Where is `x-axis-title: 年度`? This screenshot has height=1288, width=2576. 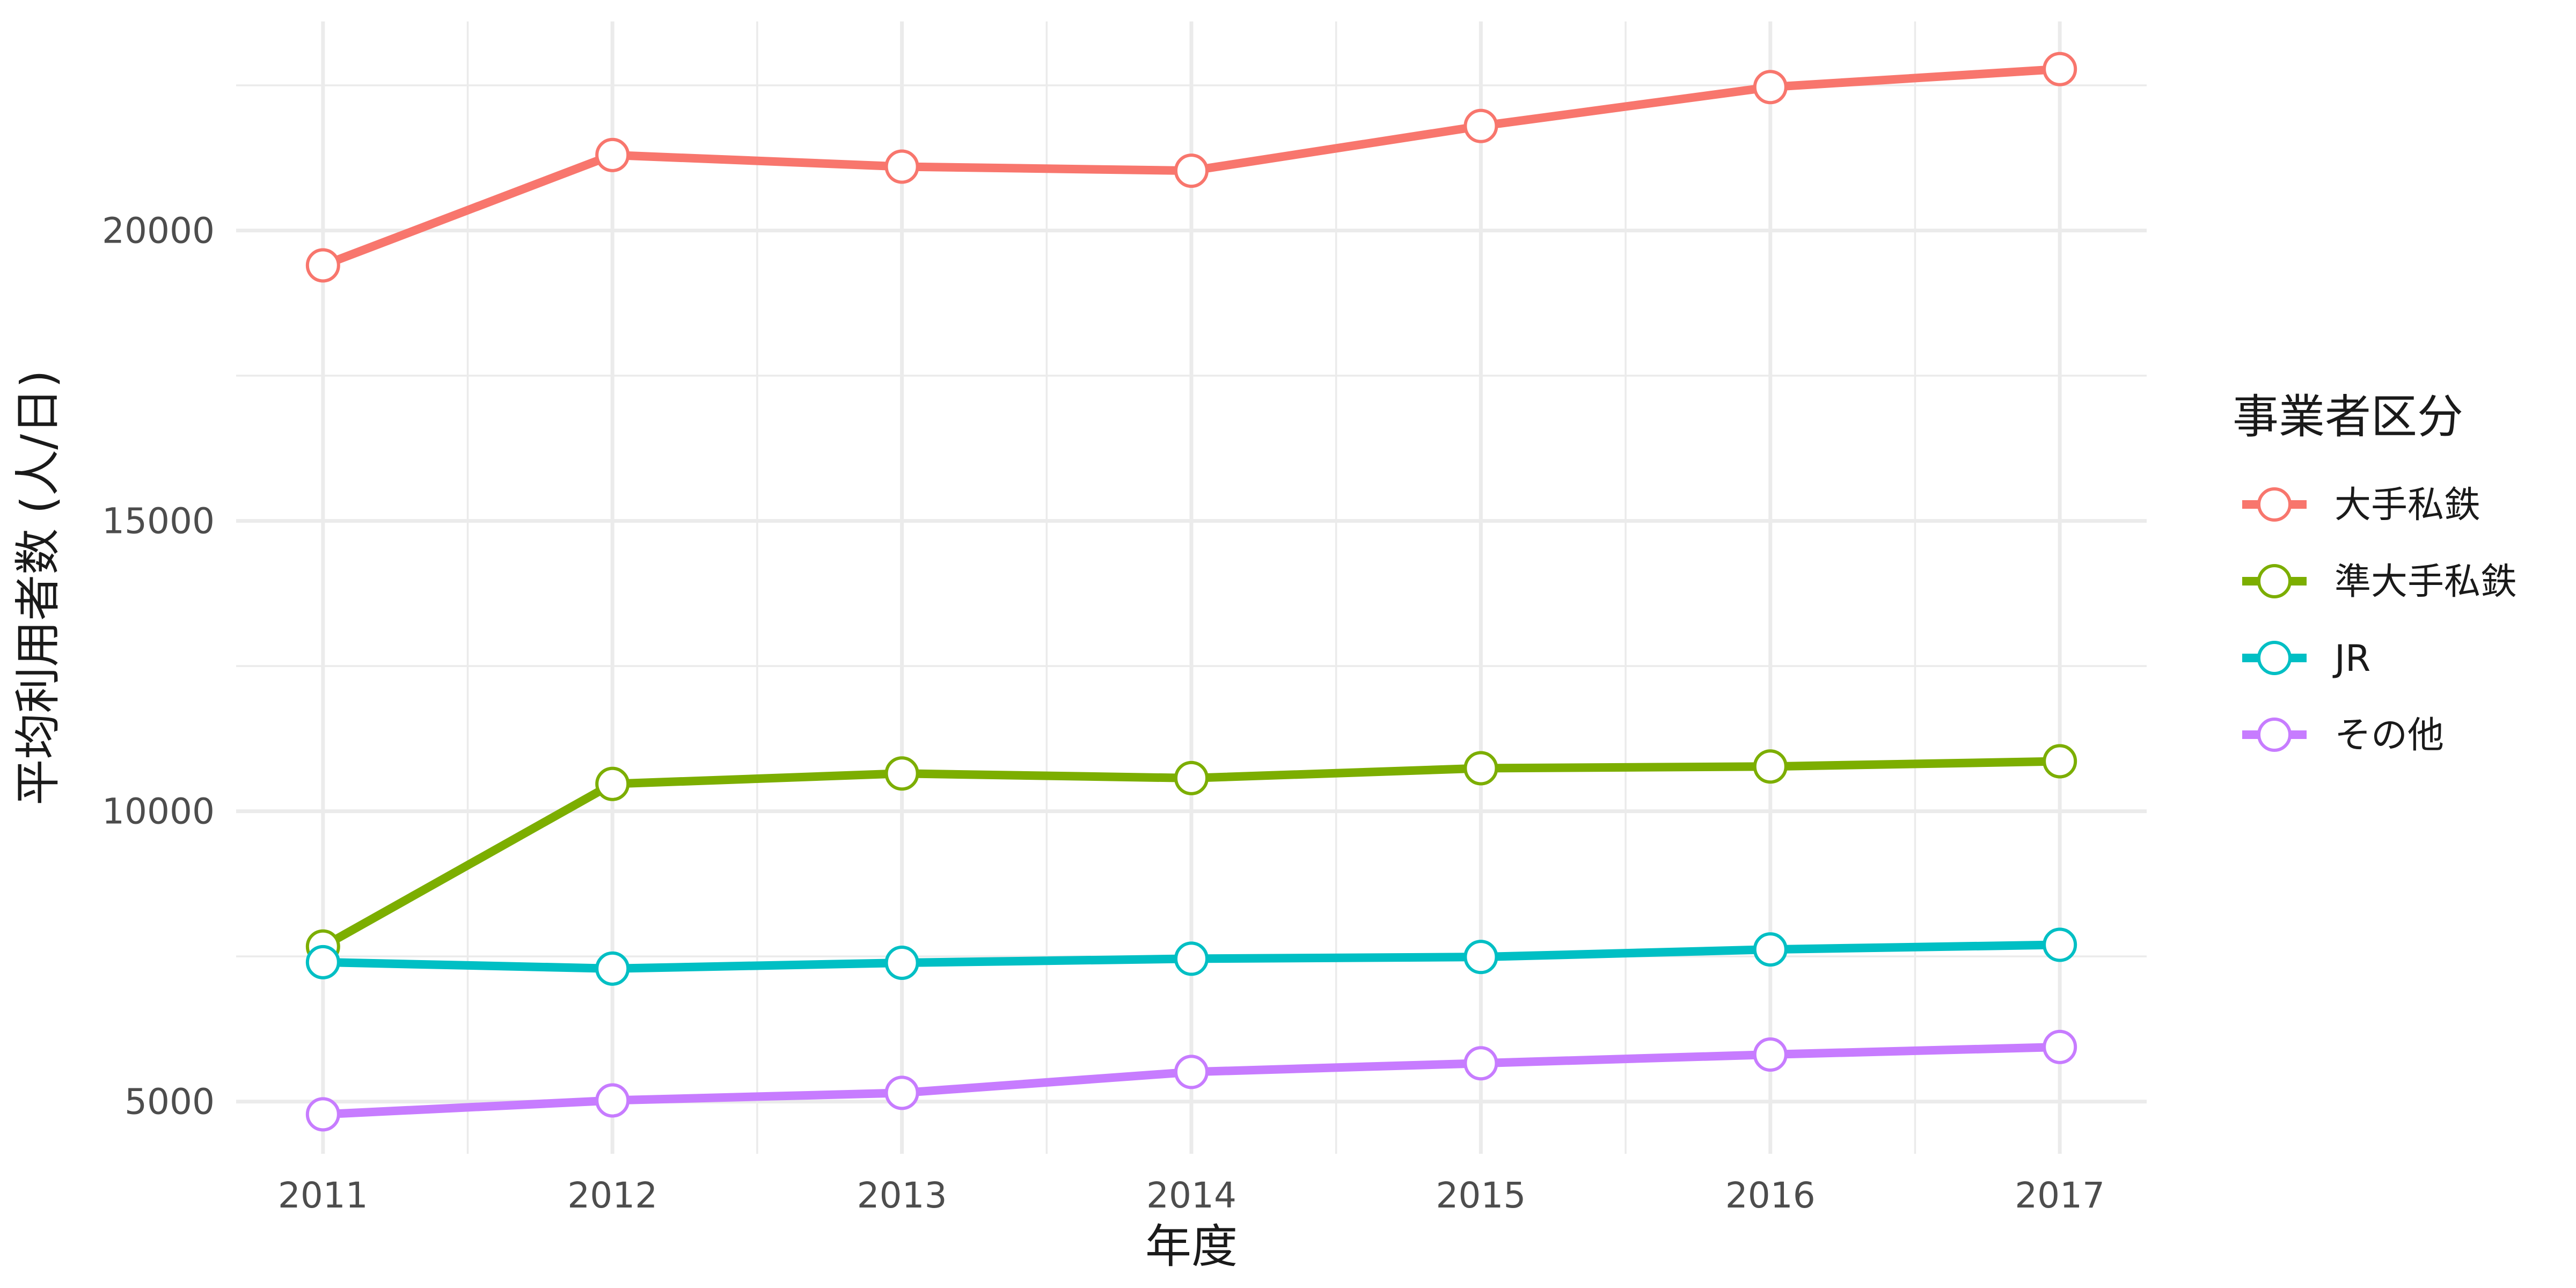 x-axis-title: 年度 is located at coordinates (1191, 1247).